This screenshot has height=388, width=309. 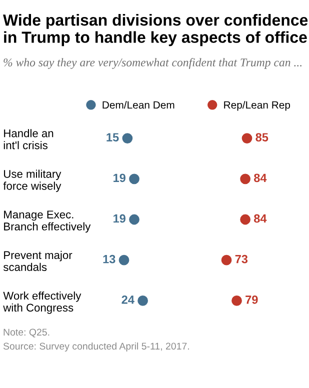 What do you see at coordinates (128, 300) in the screenshot?
I see `data-label: 24` at bounding box center [128, 300].